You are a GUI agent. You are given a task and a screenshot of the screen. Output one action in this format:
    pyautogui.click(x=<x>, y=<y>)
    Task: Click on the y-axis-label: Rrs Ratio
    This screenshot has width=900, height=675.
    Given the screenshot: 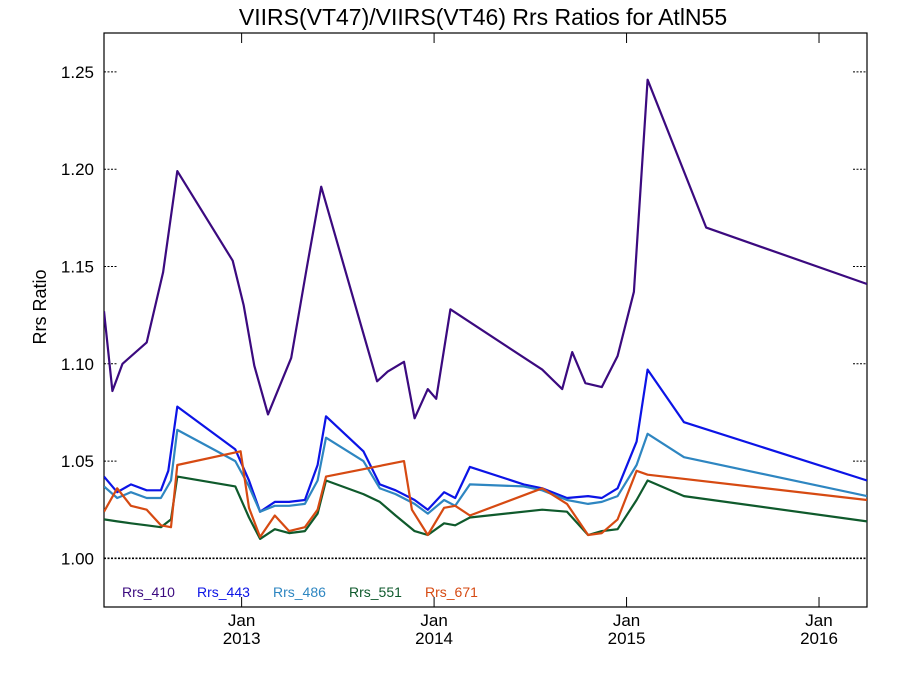 What is the action you would take?
    pyautogui.click(x=40, y=306)
    